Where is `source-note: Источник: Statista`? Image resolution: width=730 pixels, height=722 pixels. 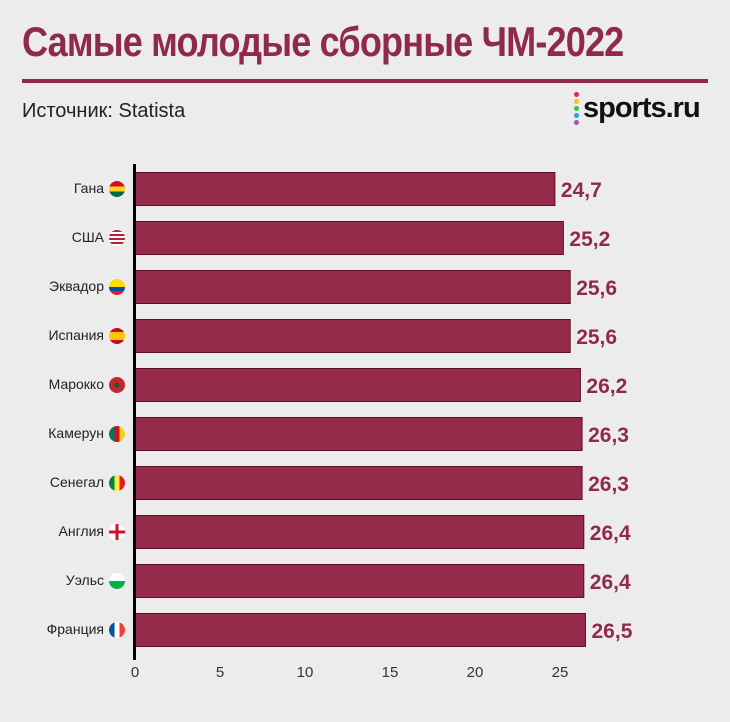 source-note: Источник: Statista is located at coordinates (104, 111).